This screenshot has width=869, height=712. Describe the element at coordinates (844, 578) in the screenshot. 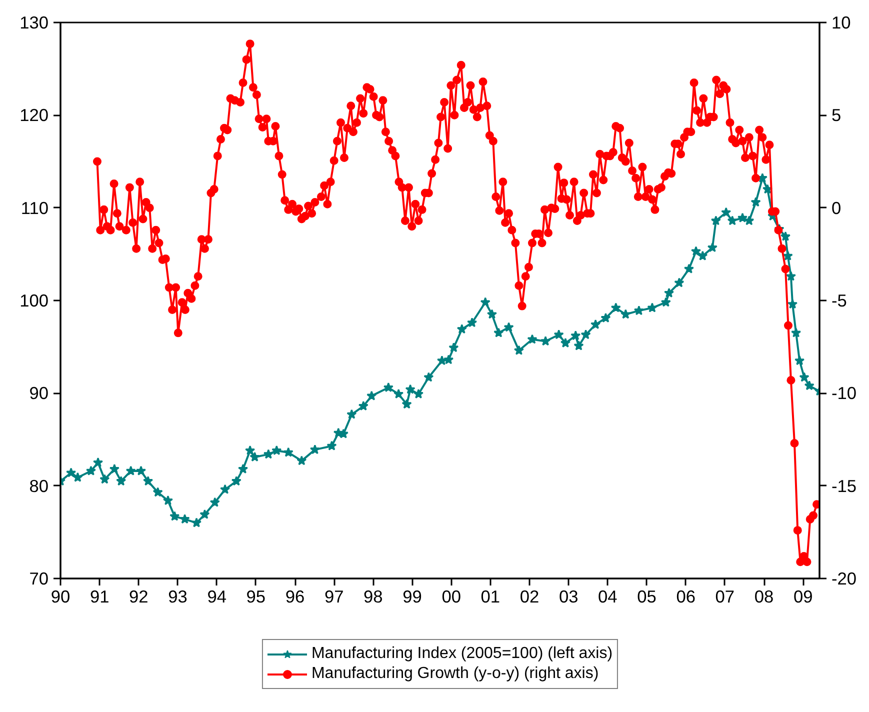

I see `y2-tick-label: -20` at that location.